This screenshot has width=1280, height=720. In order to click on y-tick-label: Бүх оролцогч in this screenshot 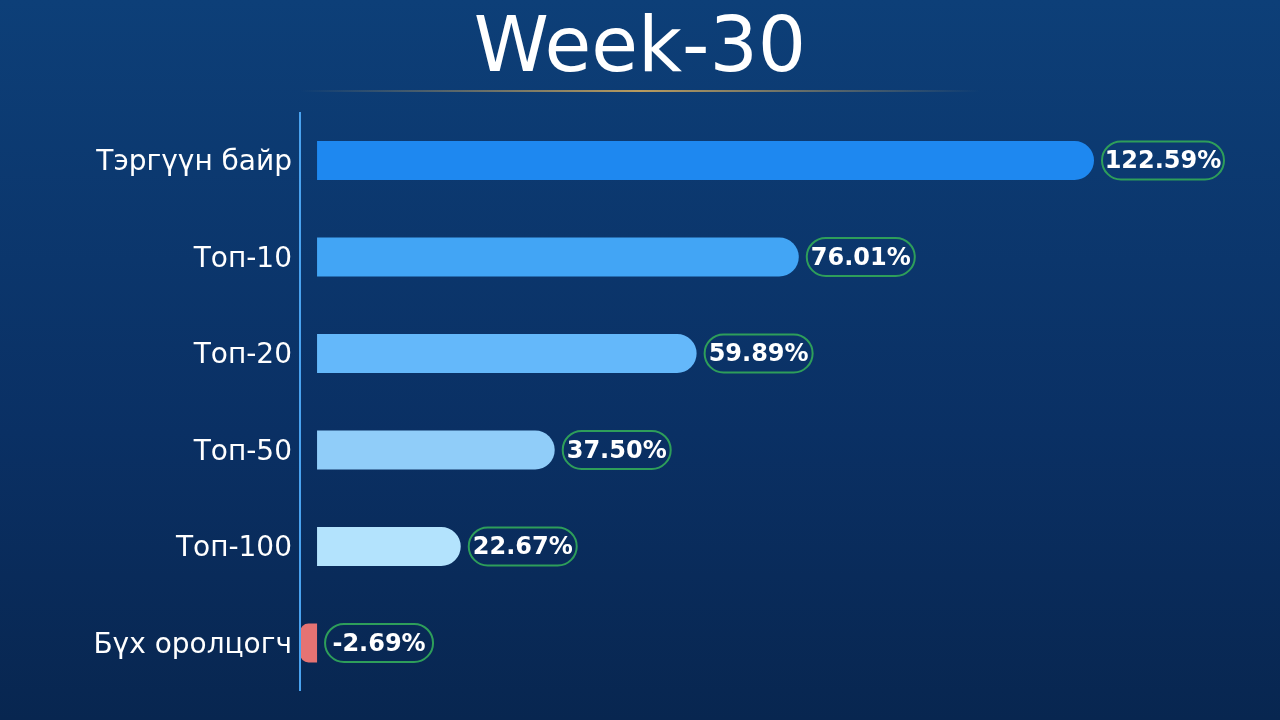, I will do `click(192, 643)`.